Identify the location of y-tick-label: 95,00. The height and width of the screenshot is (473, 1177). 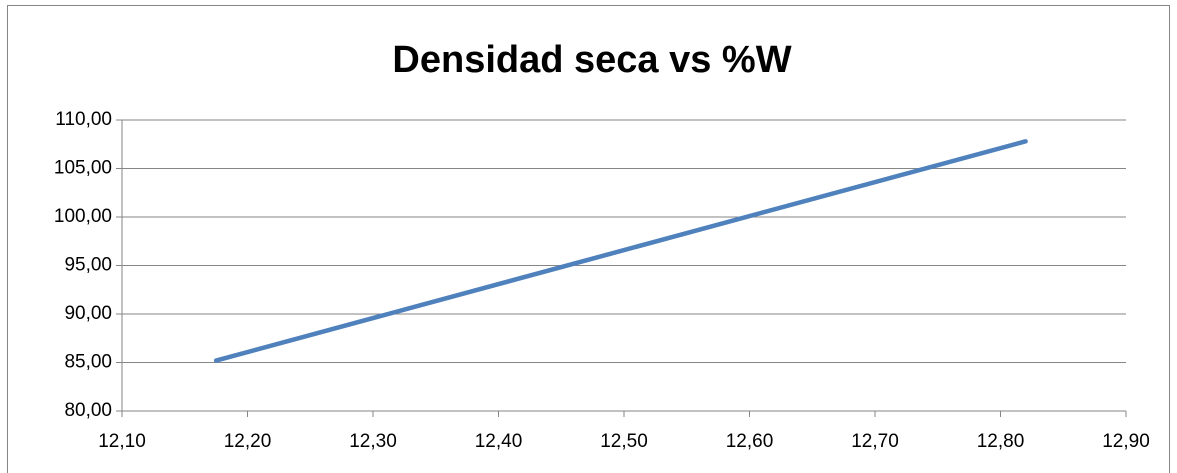
(88, 265).